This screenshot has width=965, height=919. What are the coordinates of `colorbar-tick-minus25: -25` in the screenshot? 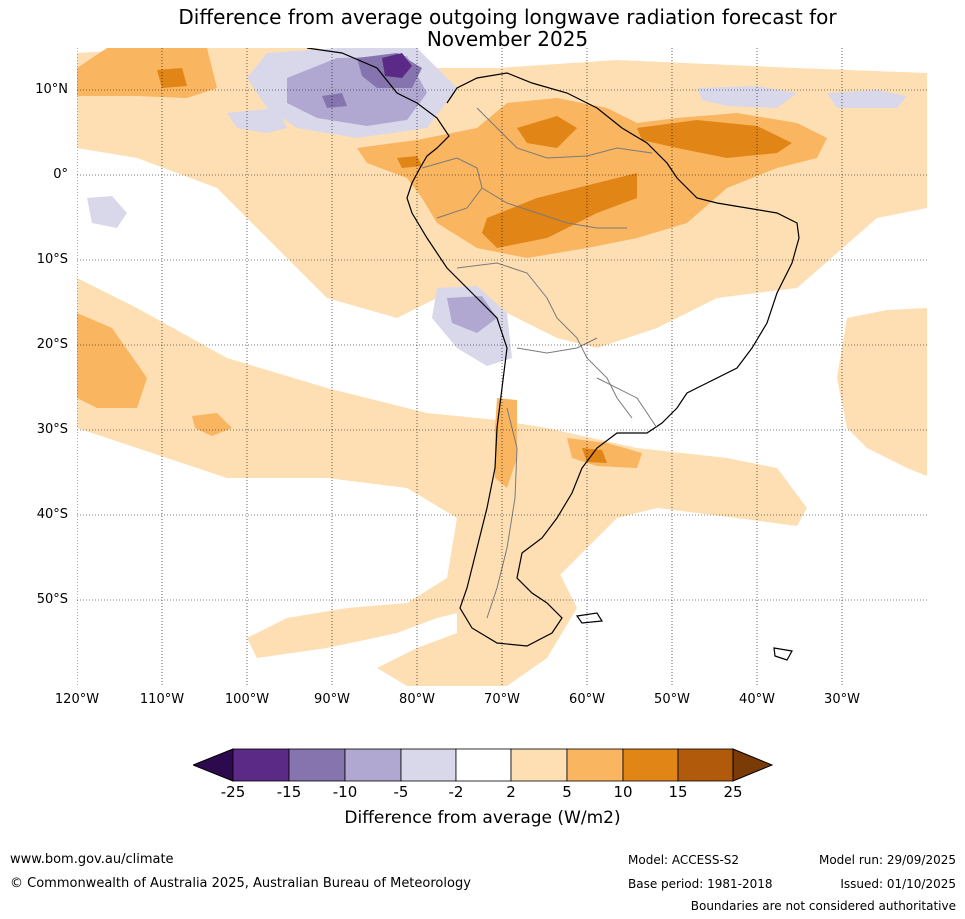 It's located at (233, 792).